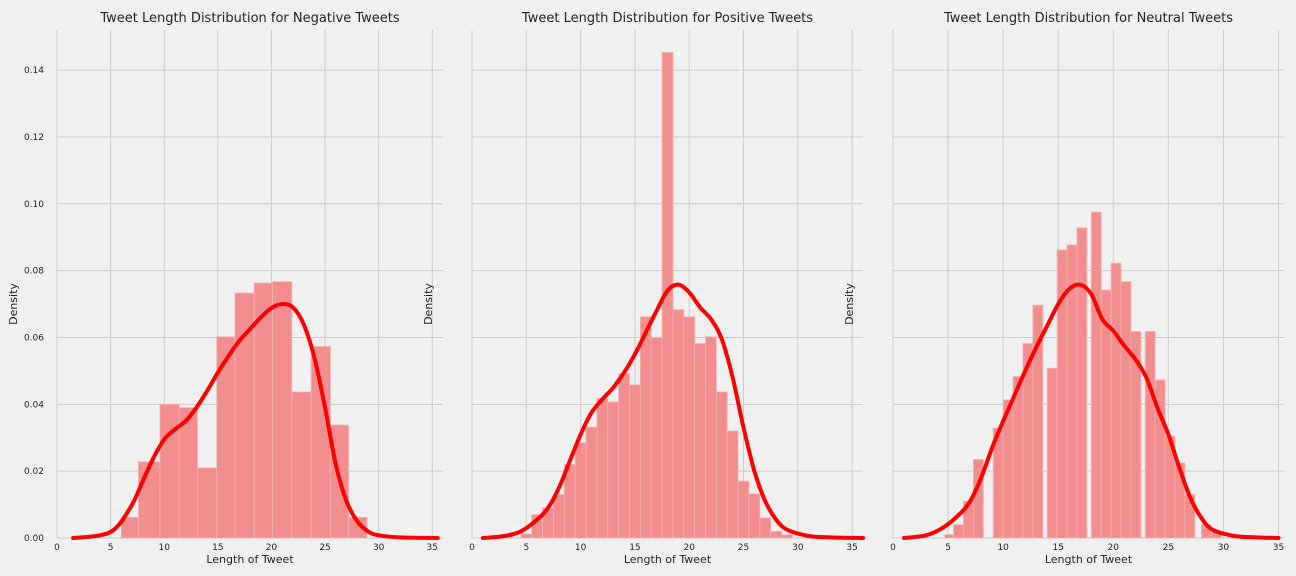 The height and width of the screenshot is (576, 1296). Describe the element at coordinates (34, 71) in the screenshot. I see `y-tick-label: 0.14` at that location.